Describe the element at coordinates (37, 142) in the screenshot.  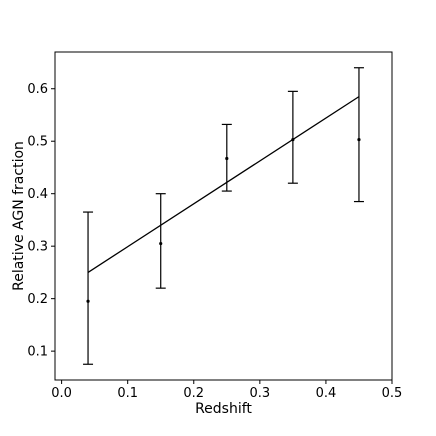
I see `y-tick-label: 0.5` at that location.